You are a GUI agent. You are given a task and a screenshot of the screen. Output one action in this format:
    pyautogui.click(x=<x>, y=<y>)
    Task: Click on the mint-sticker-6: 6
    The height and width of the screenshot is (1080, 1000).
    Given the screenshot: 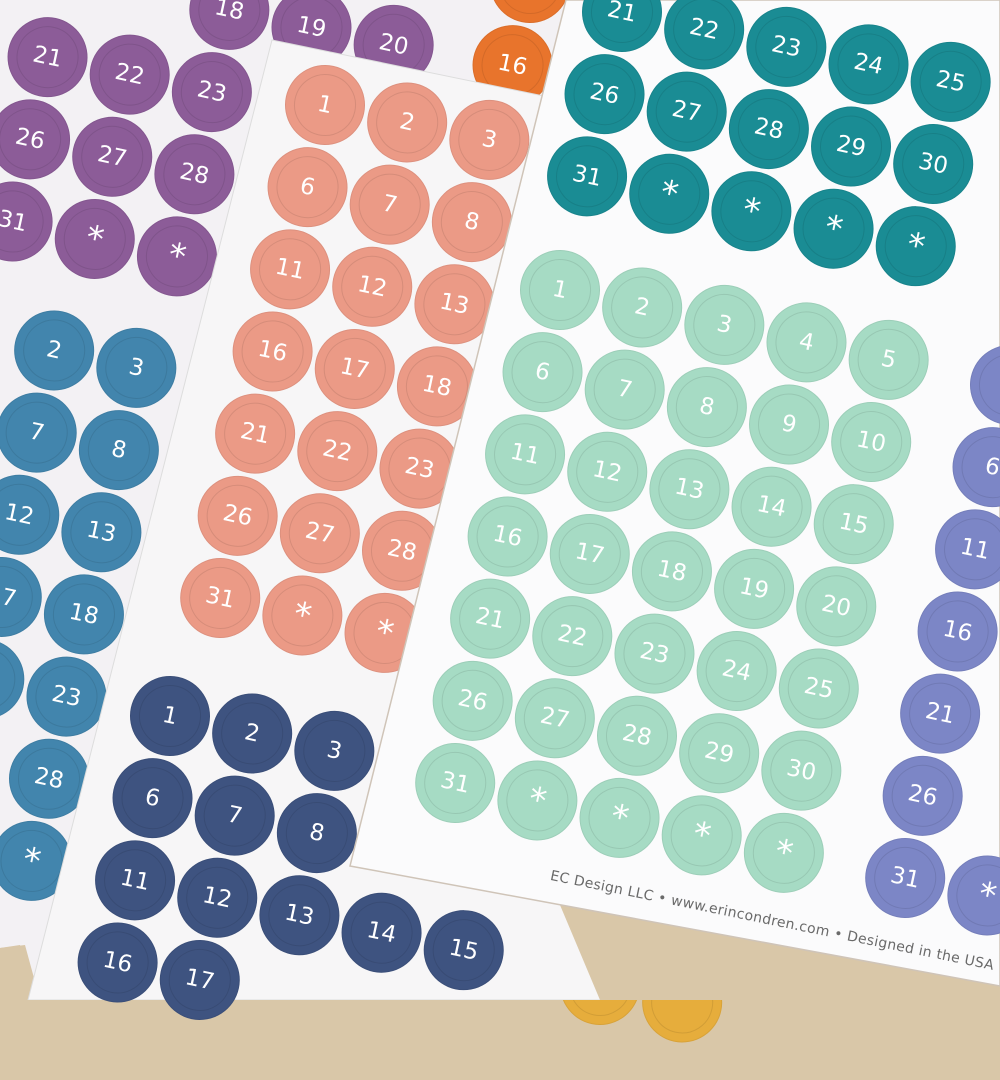 What is the action you would take?
    pyautogui.click(x=542, y=372)
    